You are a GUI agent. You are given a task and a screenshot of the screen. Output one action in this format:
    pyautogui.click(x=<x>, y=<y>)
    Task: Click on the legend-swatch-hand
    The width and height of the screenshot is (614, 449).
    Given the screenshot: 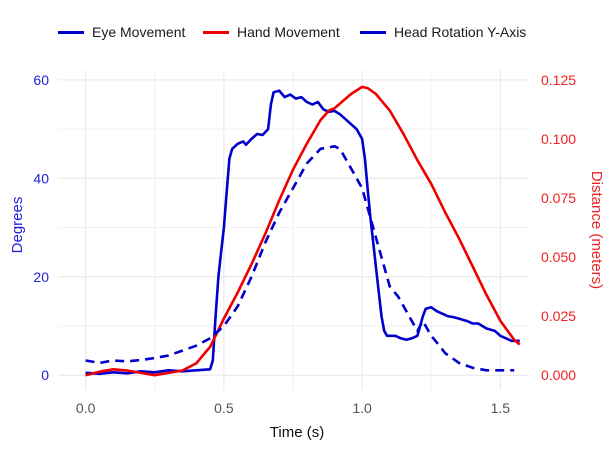 What is the action you would take?
    pyautogui.click(x=216, y=32)
    